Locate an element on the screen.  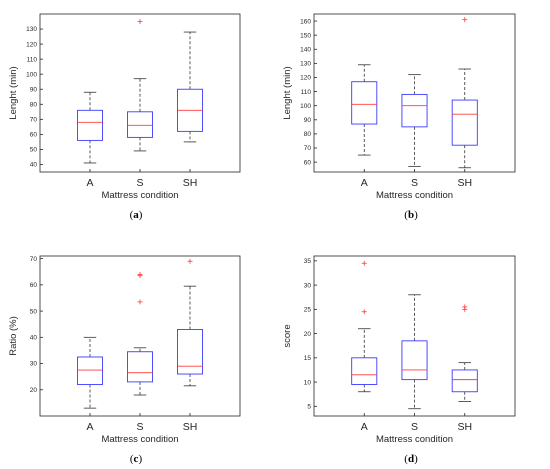
y-tick-label: 35 is located at coordinates (308, 261).